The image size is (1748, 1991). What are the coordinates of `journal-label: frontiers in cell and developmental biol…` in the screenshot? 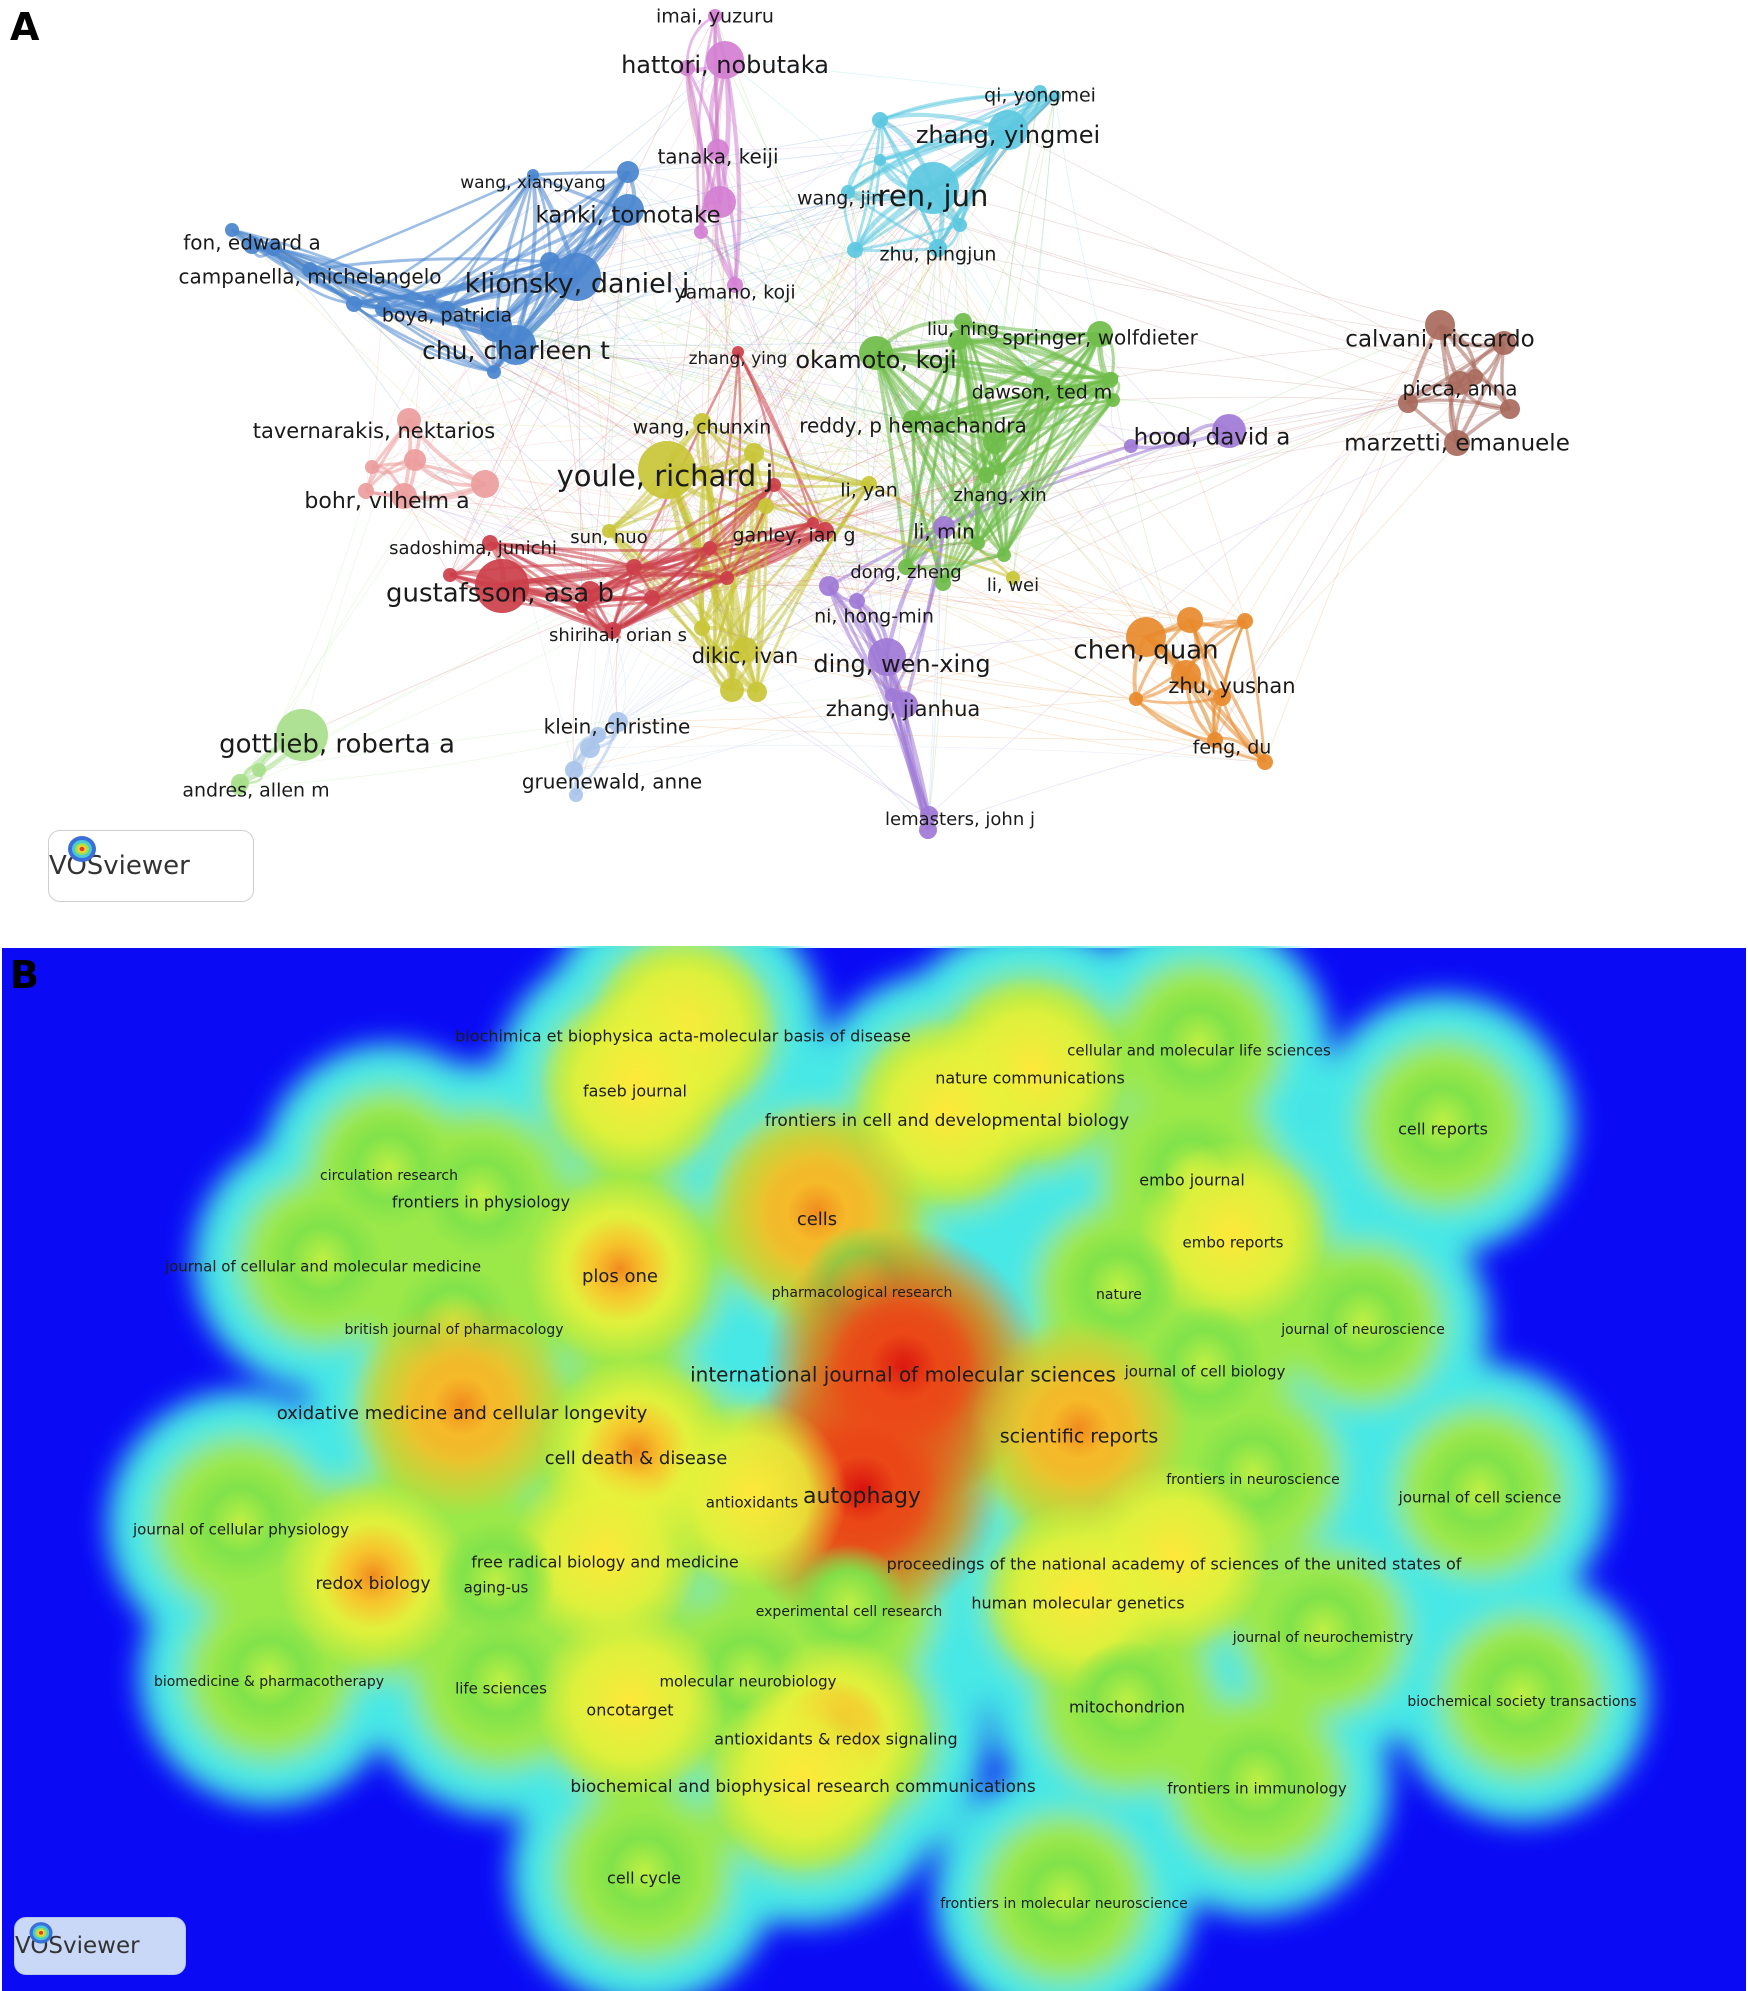 It's located at (947, 1121).